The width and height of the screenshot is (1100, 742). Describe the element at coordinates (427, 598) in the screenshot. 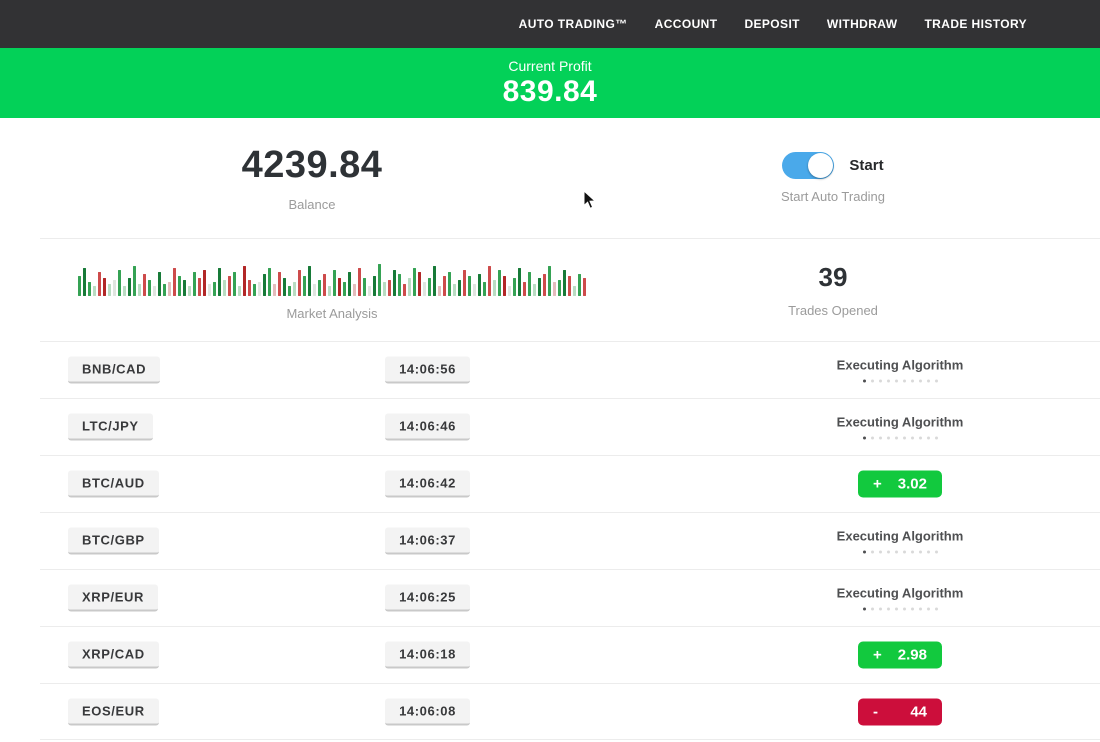

I see `time-chip: 14:06:25` at that location.